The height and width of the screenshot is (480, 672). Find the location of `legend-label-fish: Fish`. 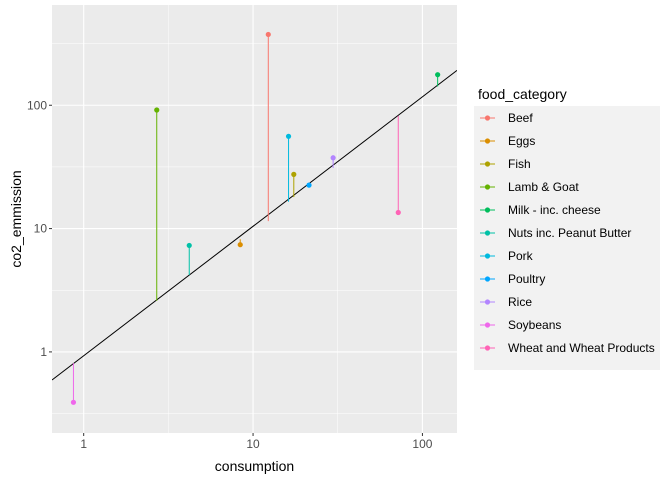

legend-label-fish: Fish is located at coordinates (519, 164).